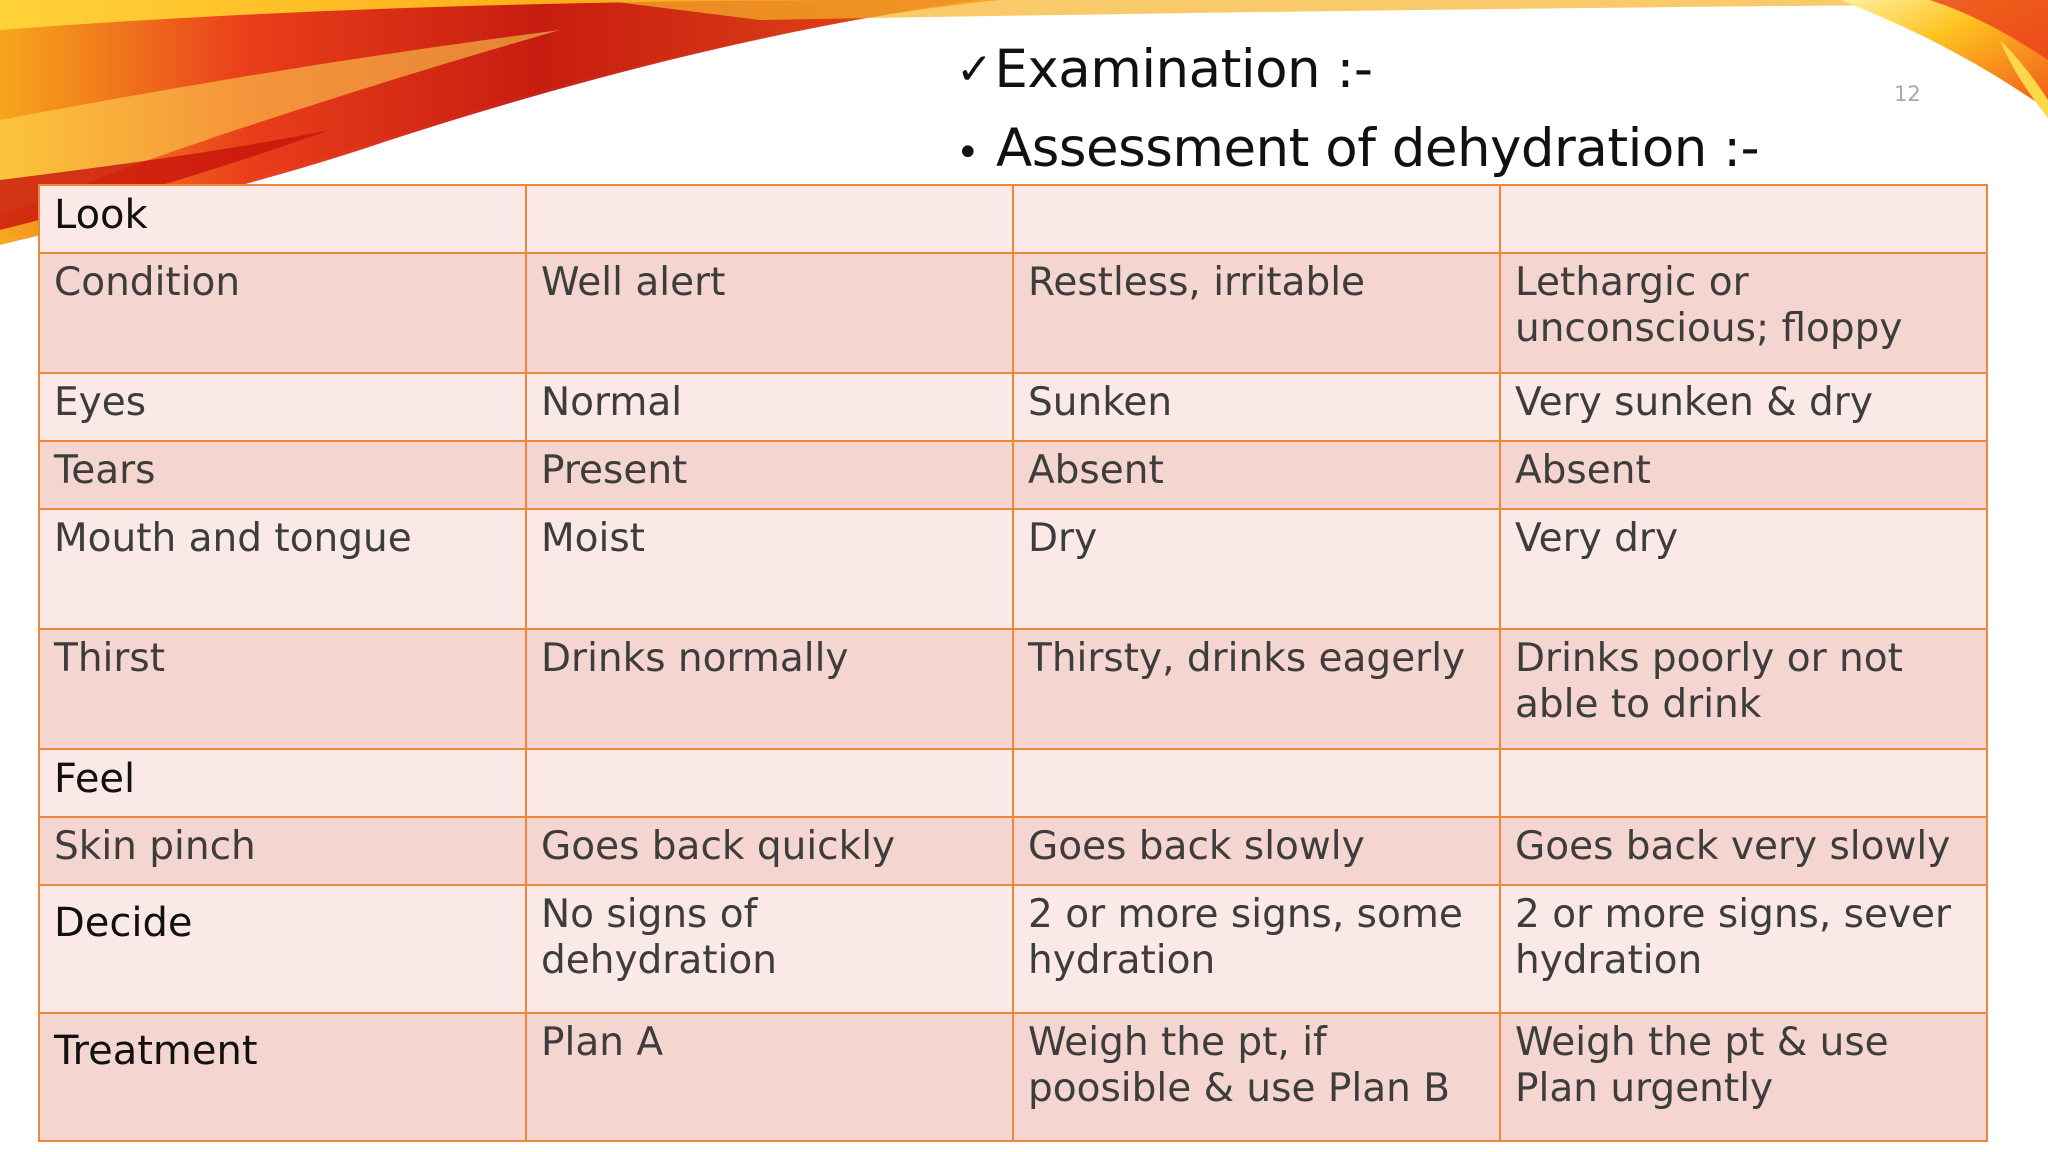 The height and width of the screenshot is (1152, 2048). Describe the element at coordinates (1256, 313) in the screenshot. I see `table-cell: Restless, irritable` at that location.